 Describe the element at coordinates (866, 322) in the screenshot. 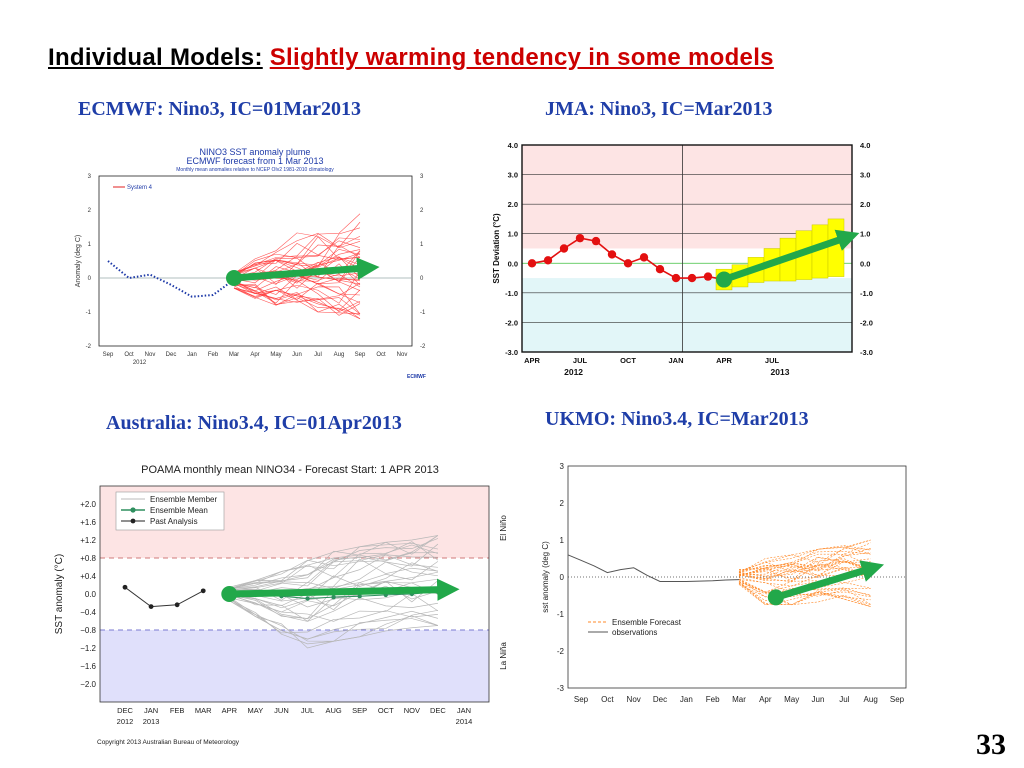

I see `jma-ytick-right: -2.0` at that location.